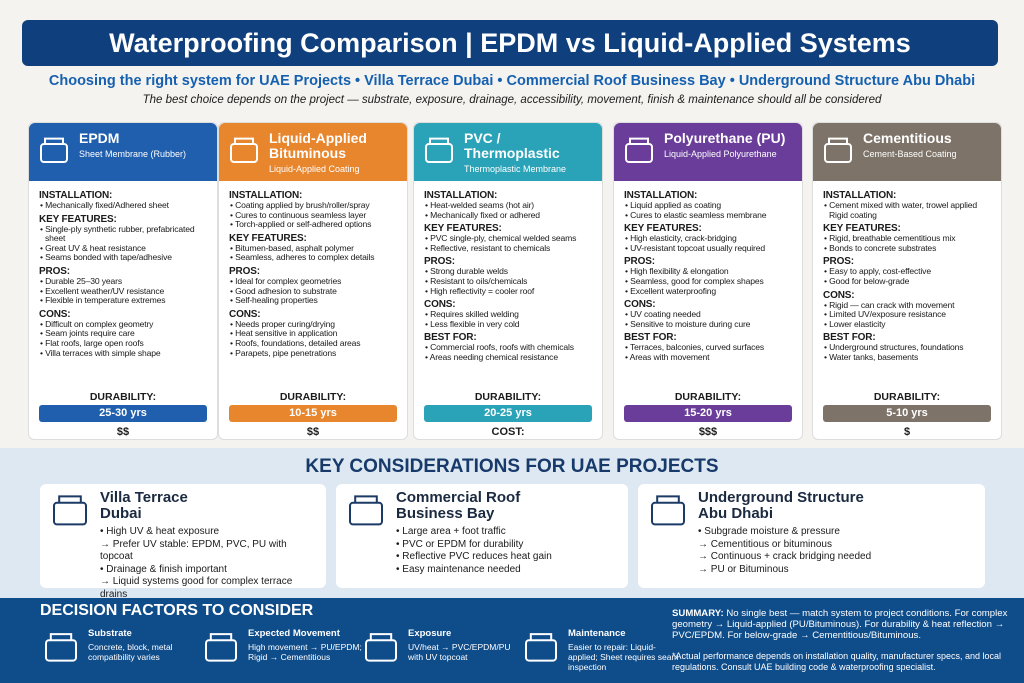 The height and width of the screenshot is (683, 1024). What do you see at coordinates (512, 466) in the screenshot?
I see `considerations-heading: KEY CONSIDERATIONS FOR UAE PROJECTS` at bounding box center [512, 466].